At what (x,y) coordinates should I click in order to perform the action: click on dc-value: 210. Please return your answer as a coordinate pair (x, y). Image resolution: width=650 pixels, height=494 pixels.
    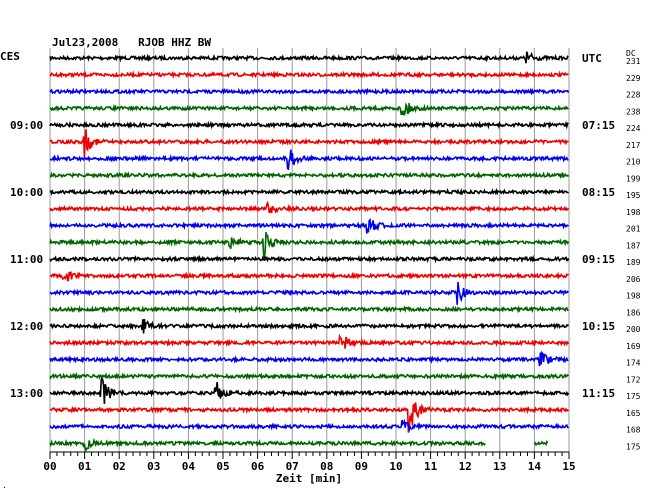
    Looking at the image, I should click on (633, 162).